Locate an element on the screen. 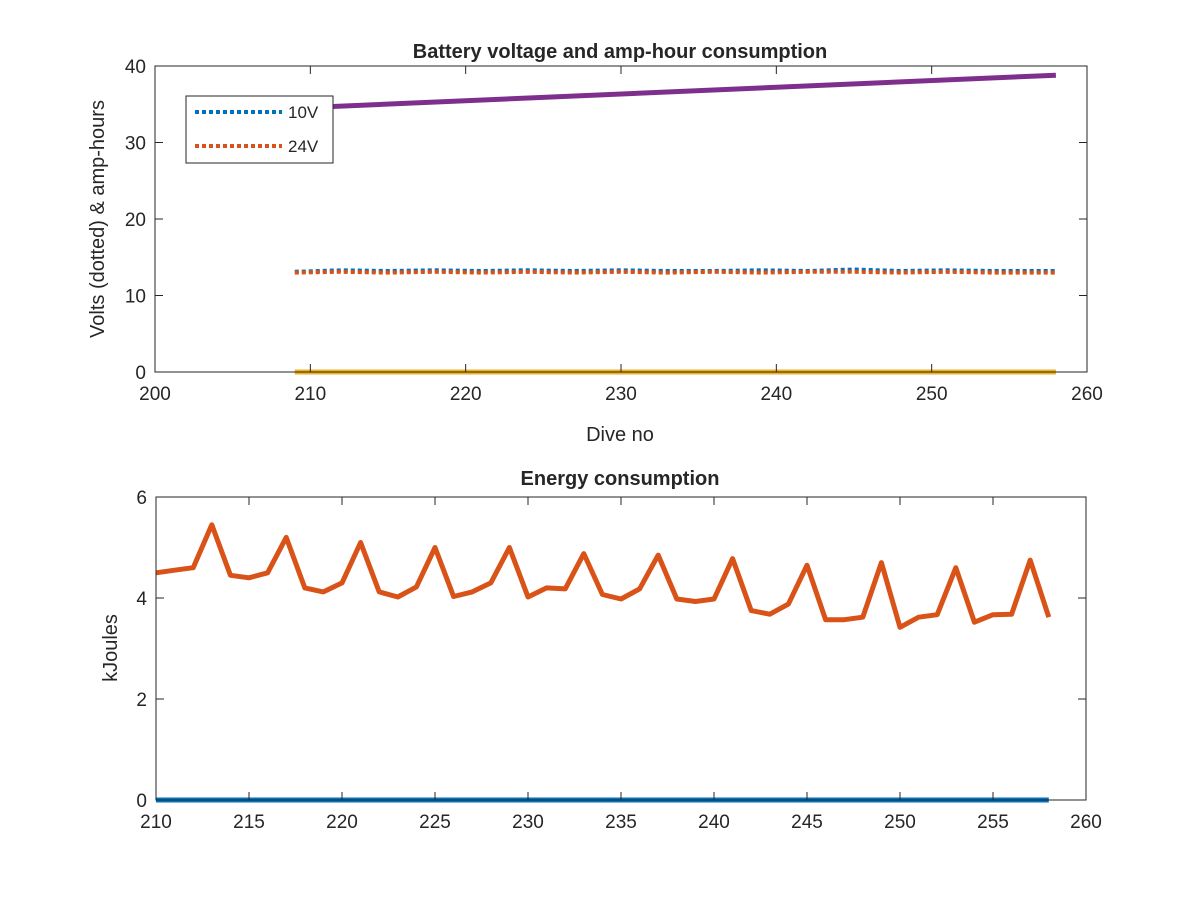 The image size is (1200, 900). x-tick-label: 225 is located at coordinates (435, 822).